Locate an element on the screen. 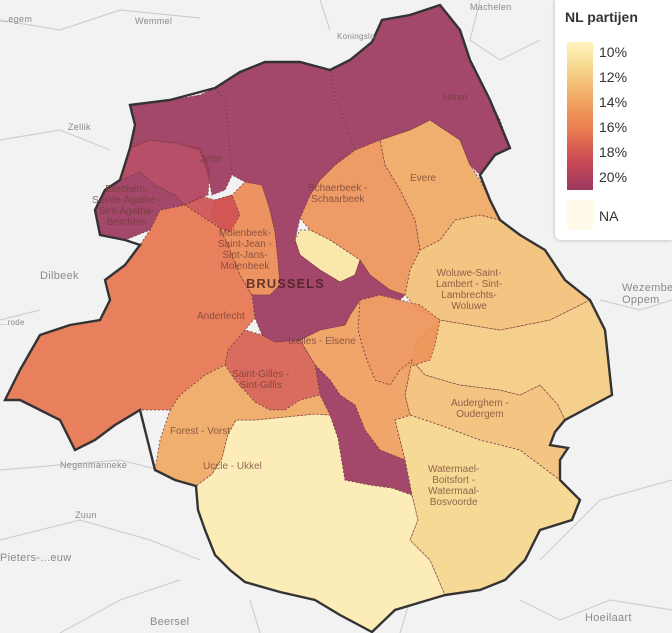  legend-na-swatch is located at coordinates (580, 215).